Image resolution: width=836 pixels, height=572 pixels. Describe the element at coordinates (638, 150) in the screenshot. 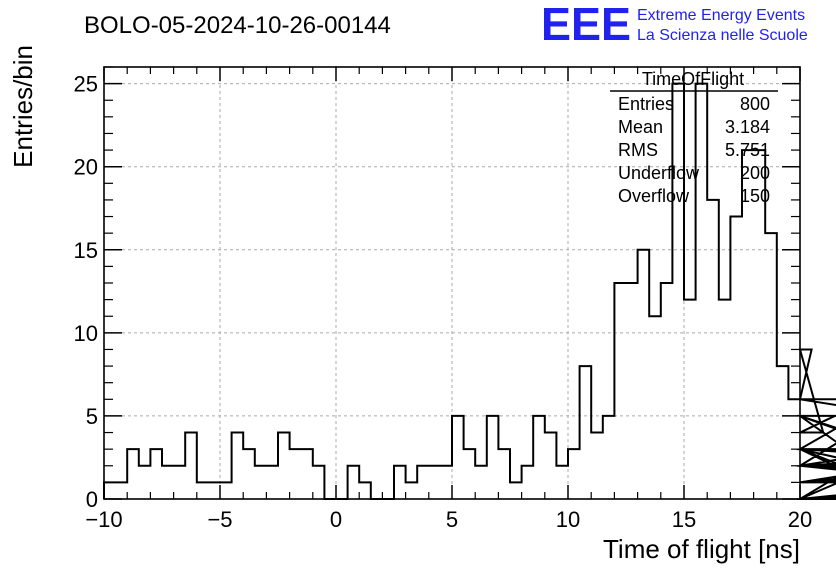

I see `stats-row-label: RMS` at that location.